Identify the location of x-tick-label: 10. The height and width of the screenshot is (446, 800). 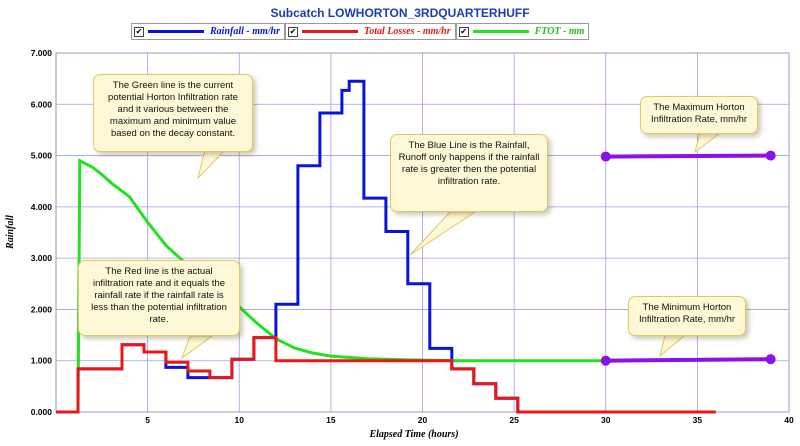
(240, 420).